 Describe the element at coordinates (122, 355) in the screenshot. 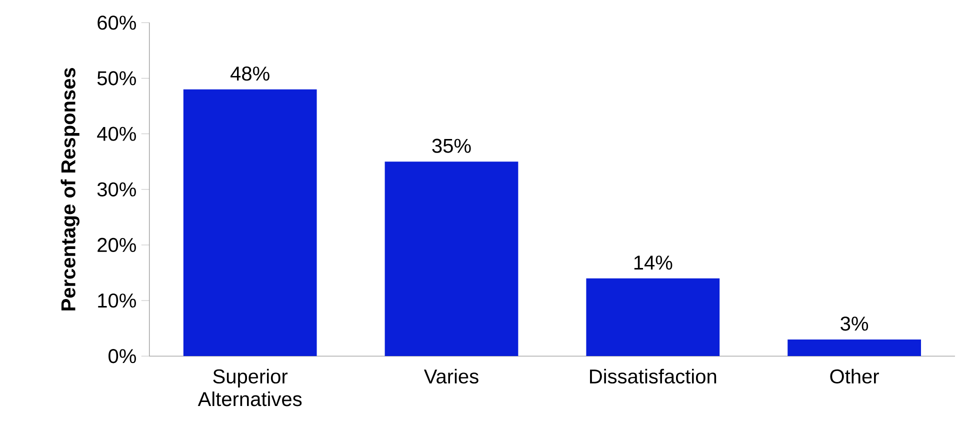

I see `y-tick-label: 0%` at that location.